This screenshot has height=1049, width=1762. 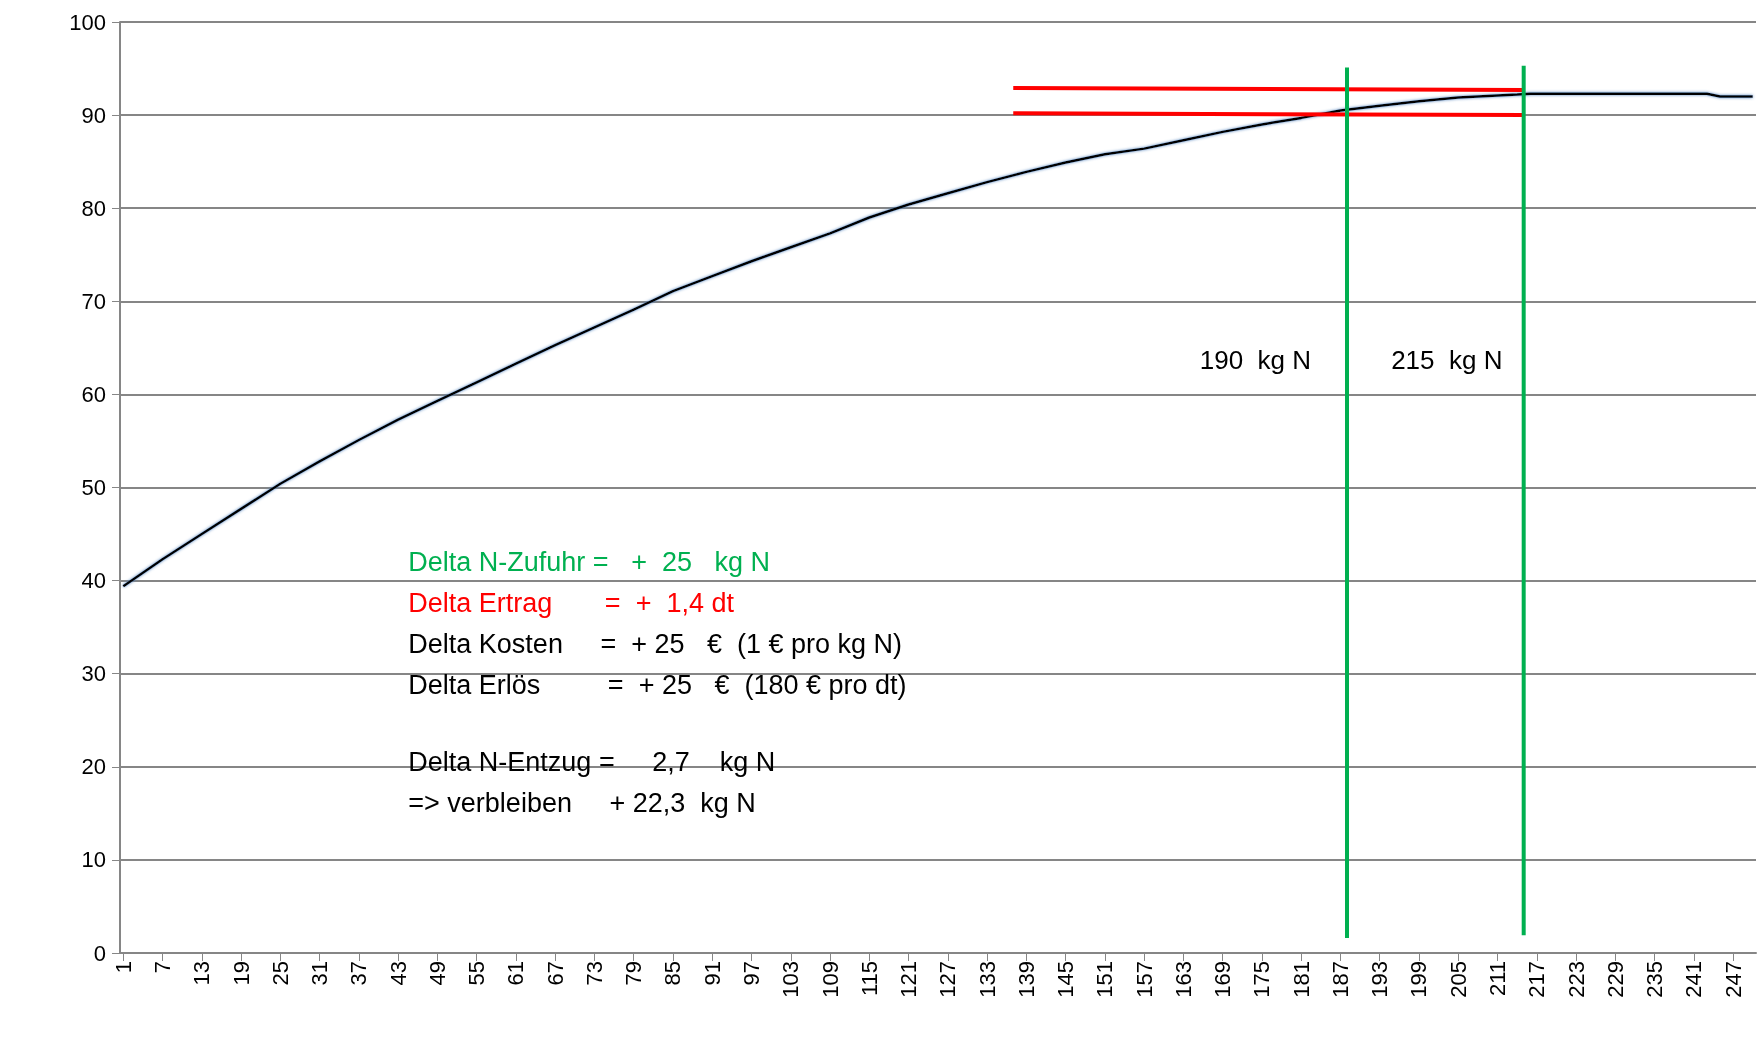 What do you see at coordinates (1183, 979) in the screenshot?
I see `x-tick-label: 163` at bounding box center [1183, 979].